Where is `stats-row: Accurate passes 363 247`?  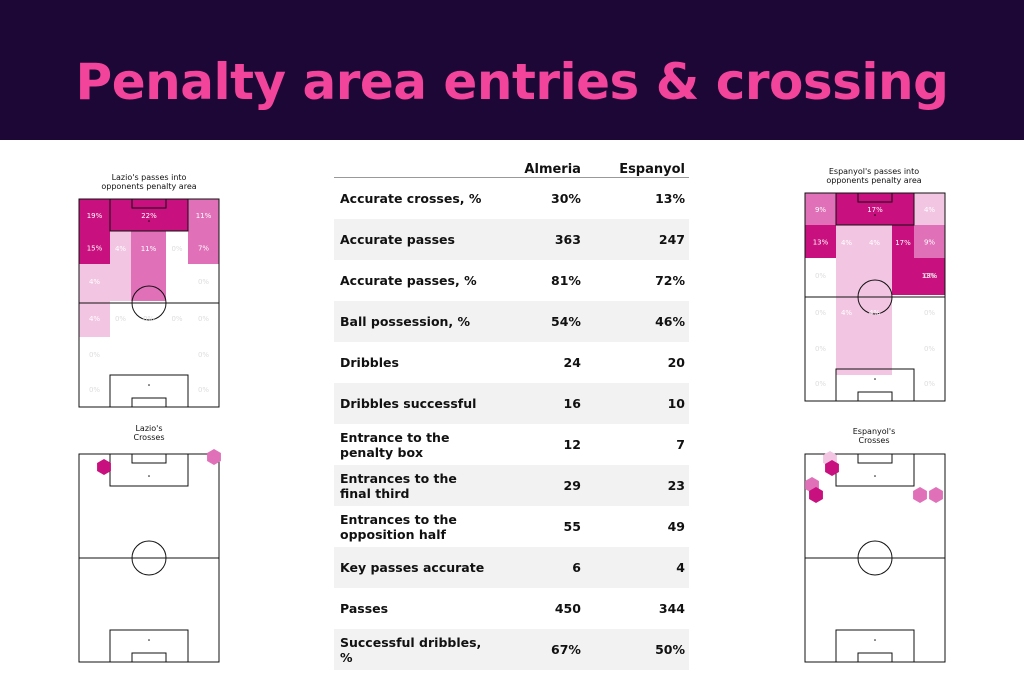 stats-row: Accurate passes 363 247 is located at coordinates (511, 239).